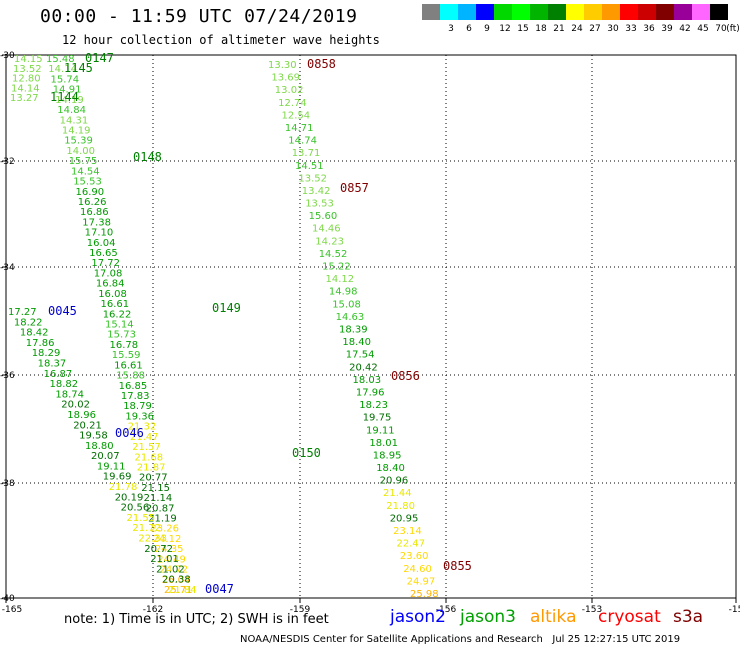  I want to click on track-a-value: 14.14, so click(25, 88).